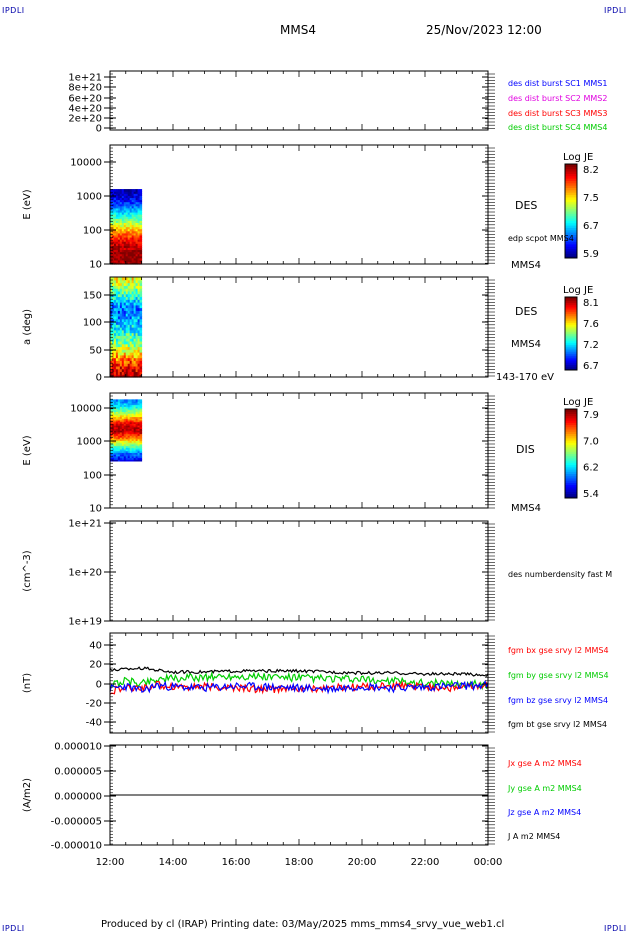  I want to click on colorbar-title: Log JE, so click(578, 402).